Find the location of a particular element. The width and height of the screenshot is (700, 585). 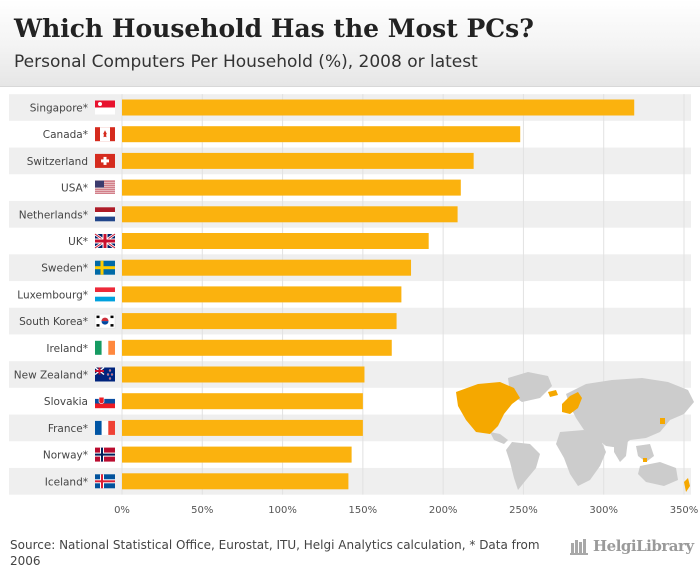

switzerland-flag is located at coordinates (105, 160).